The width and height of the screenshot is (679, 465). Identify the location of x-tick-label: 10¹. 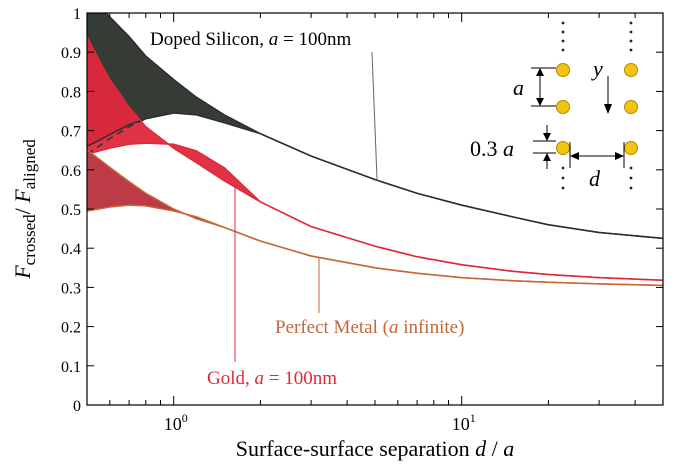
(464, 422).